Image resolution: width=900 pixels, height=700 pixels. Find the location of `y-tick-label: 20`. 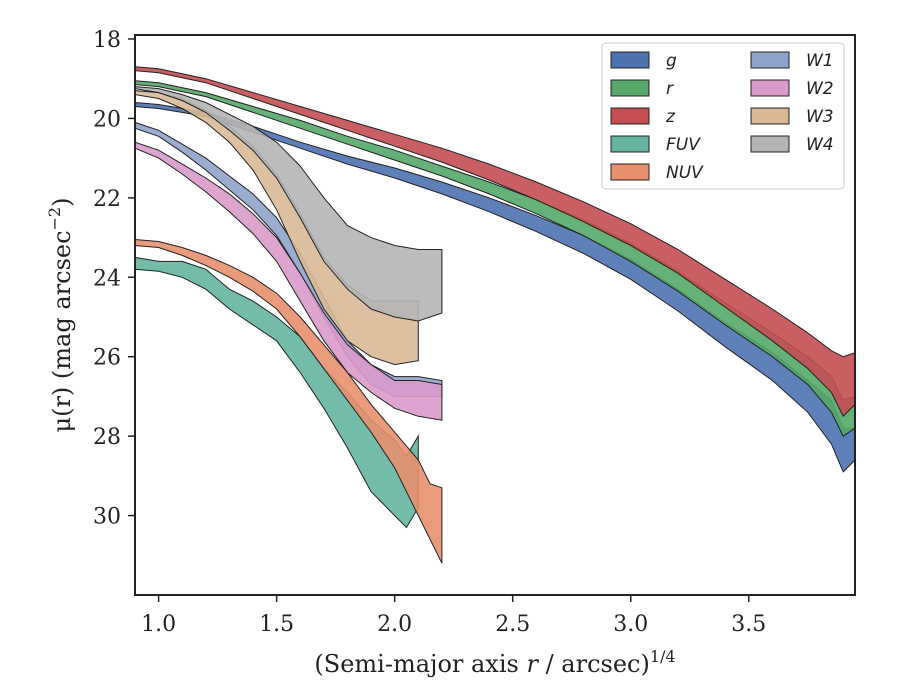

y-tick-label: 20 is located at coordinates (107, 119).